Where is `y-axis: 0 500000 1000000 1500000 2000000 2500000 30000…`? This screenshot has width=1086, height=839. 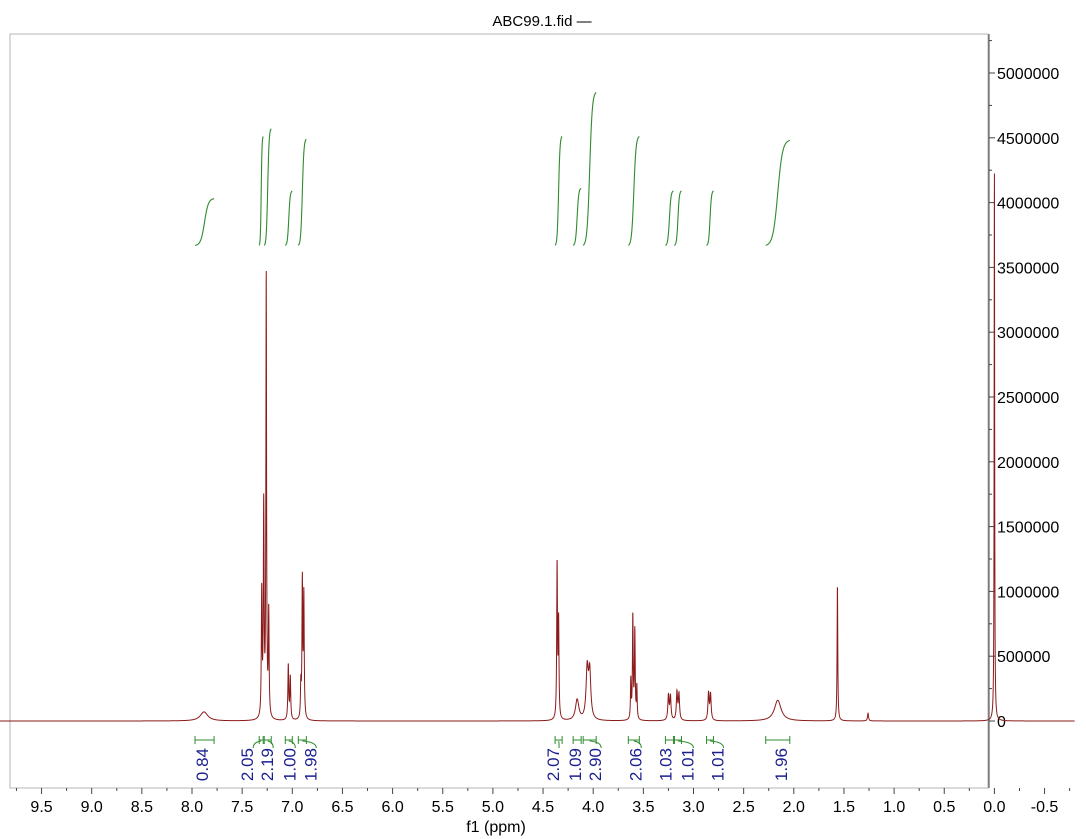 y-axis: 0 500000 1000000 1500000 2000000 2500000 30000… is located at coordinates (1024, 385).